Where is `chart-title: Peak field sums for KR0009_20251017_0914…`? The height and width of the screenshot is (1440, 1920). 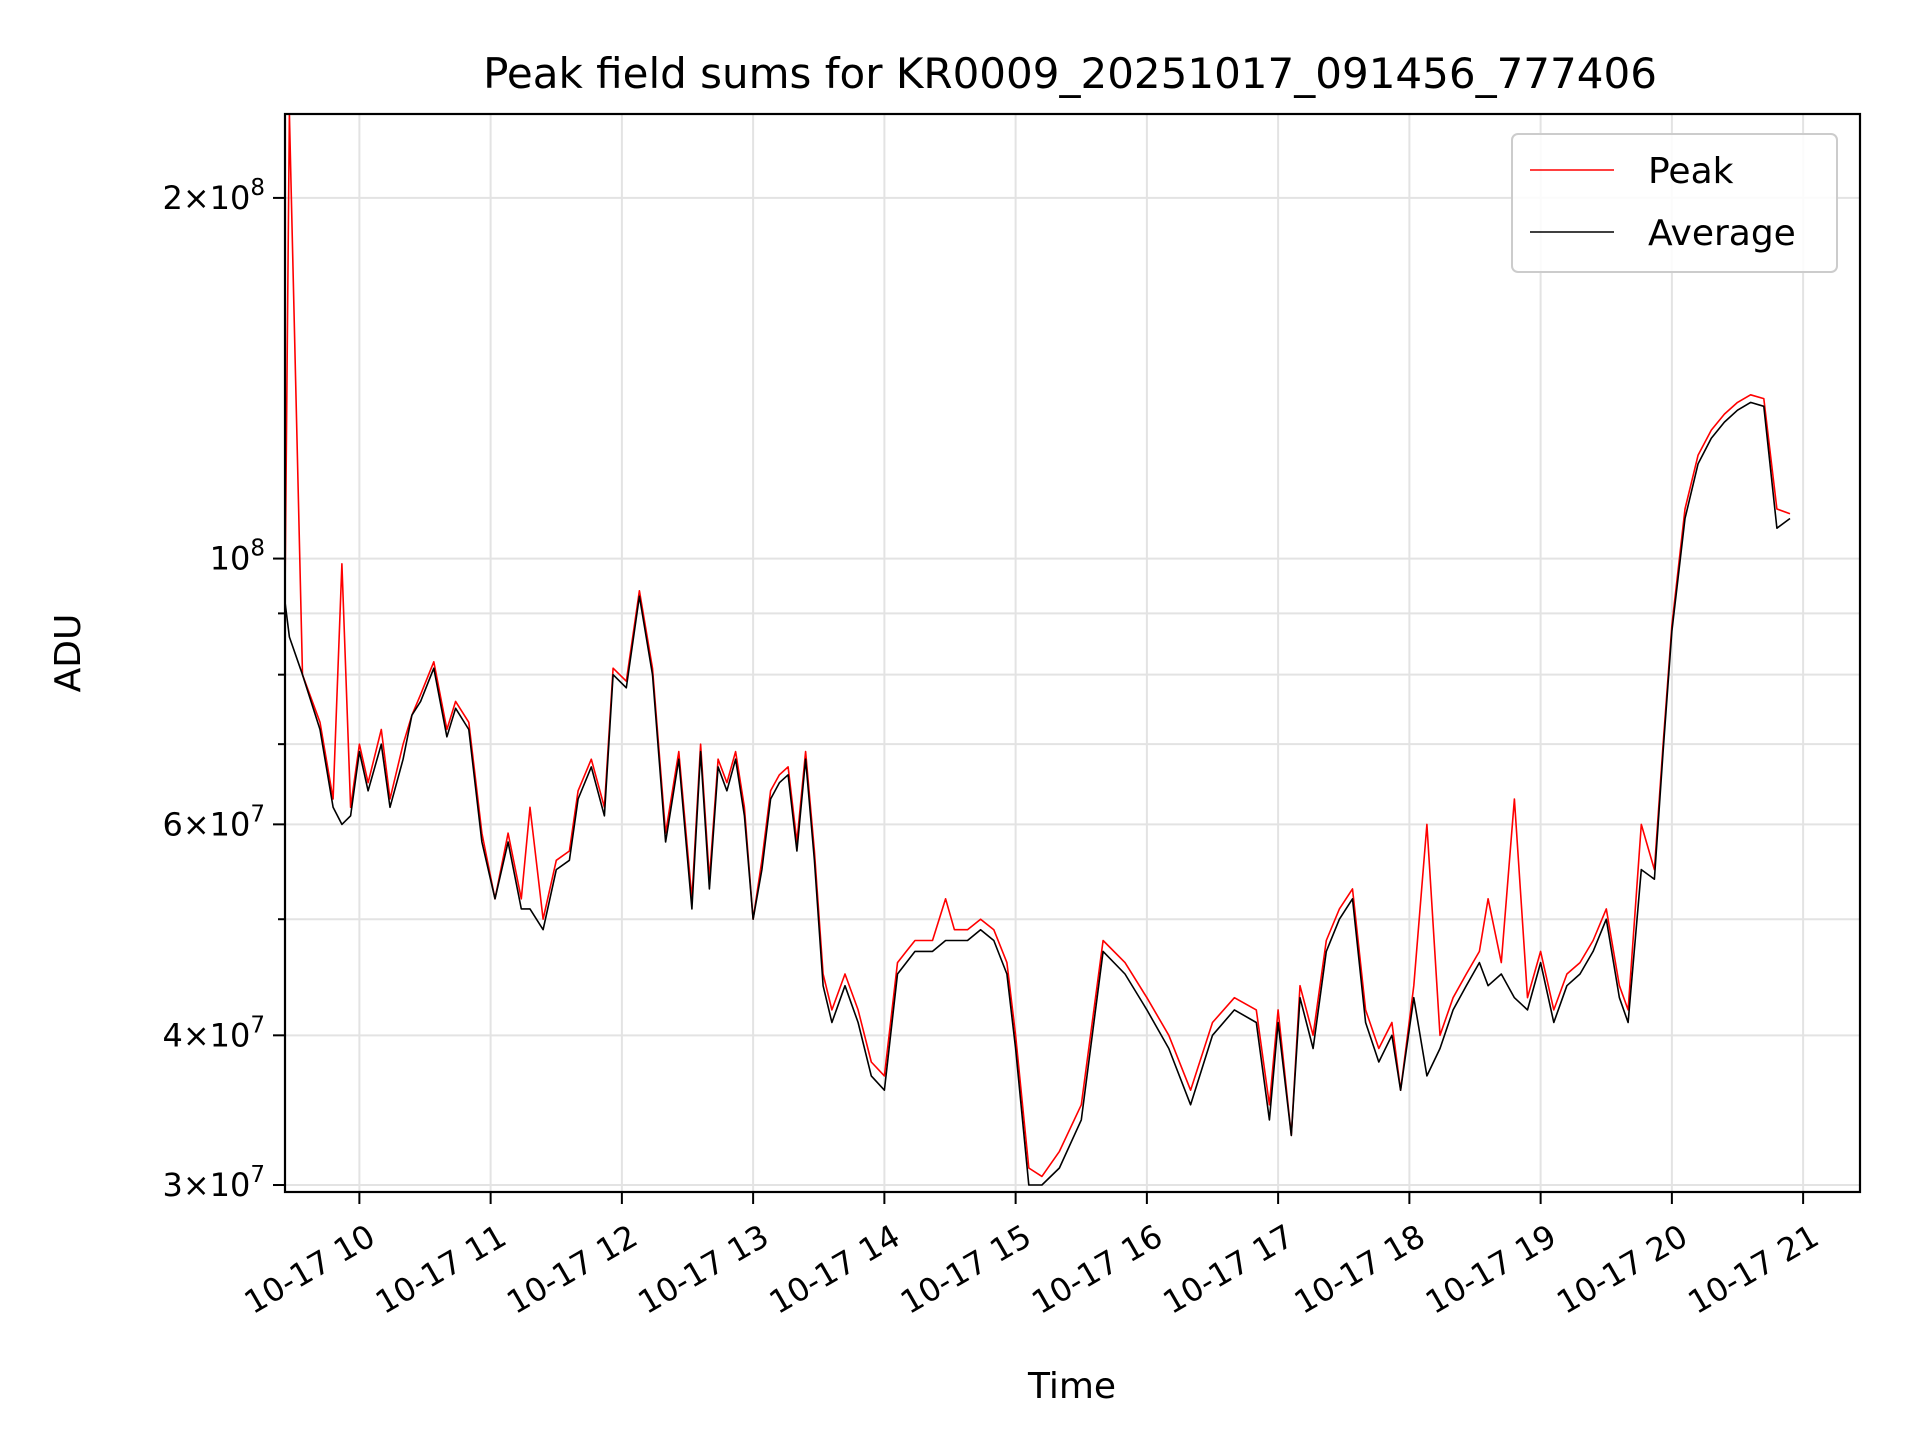
chart-title: Peak field sums for KR0009_20251017_0914… is located at coordinates (1070, 73).